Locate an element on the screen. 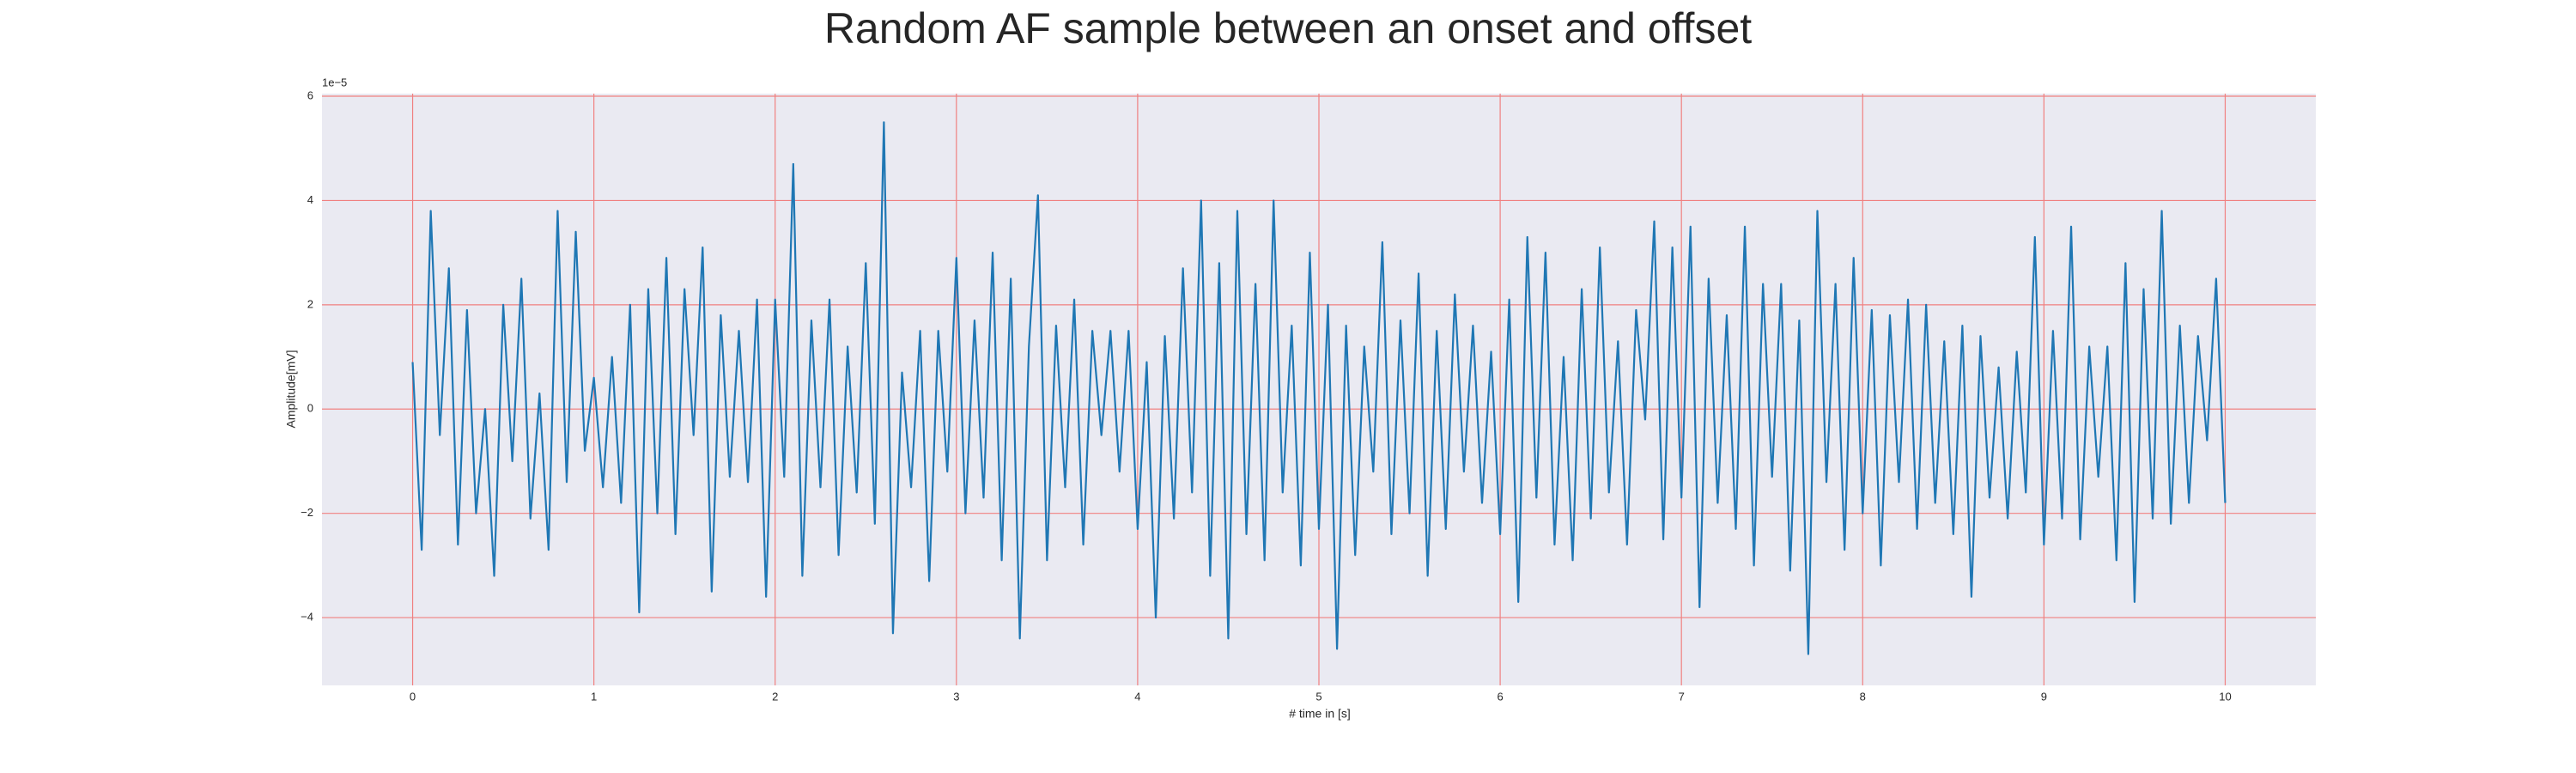 This screenshot has height=773, width=2576. y-axis-label: Amplitude[mV] is located at coordinates (291, 389).